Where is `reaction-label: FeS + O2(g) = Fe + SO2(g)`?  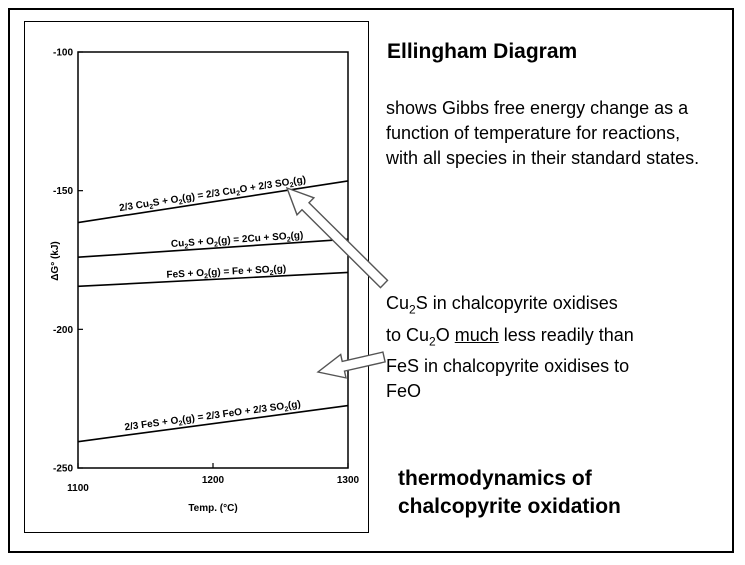
reaction-label: FeS + O2(g) = Fe + SO2(g) is located at coordinates (226, 273).